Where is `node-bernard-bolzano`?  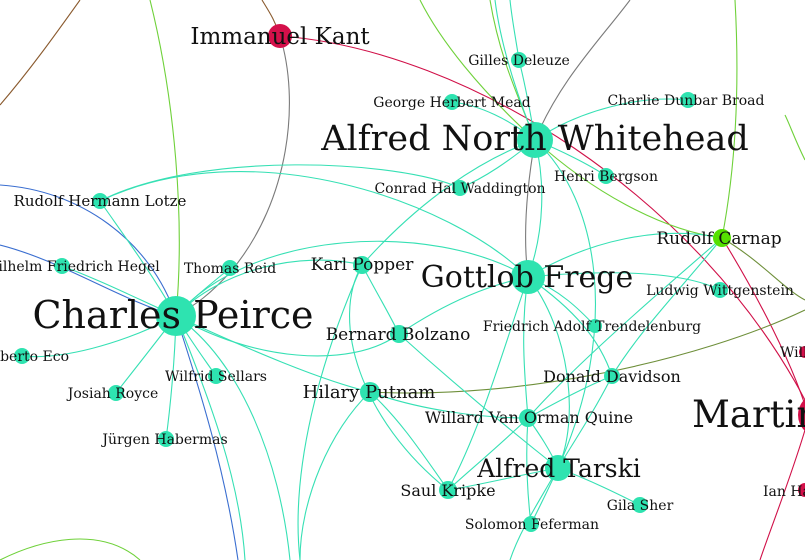
node-bernard-bolzano is located at coordinates (399, 334).